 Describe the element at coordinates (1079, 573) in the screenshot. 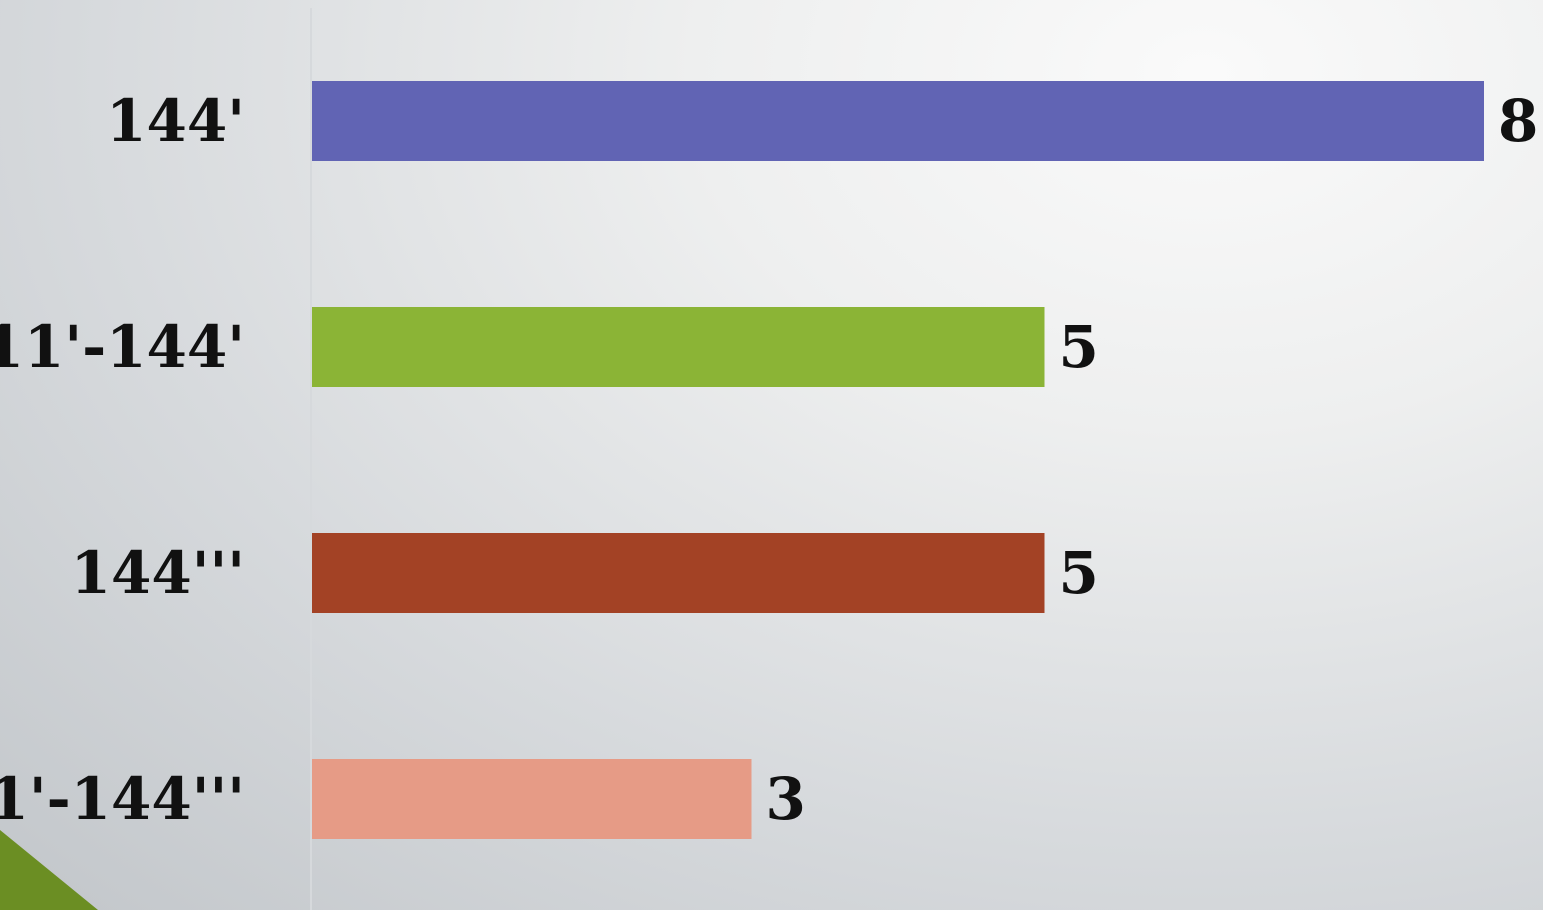

I see `data-label-3: 5` at that location.